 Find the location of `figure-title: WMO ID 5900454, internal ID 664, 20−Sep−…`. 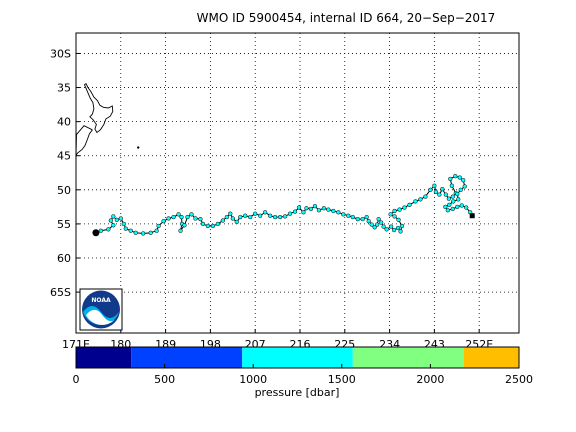

figure-title: WMO ID 5900454, internal ID 664, 20−Sep−… is located at coordinates (346, 18).